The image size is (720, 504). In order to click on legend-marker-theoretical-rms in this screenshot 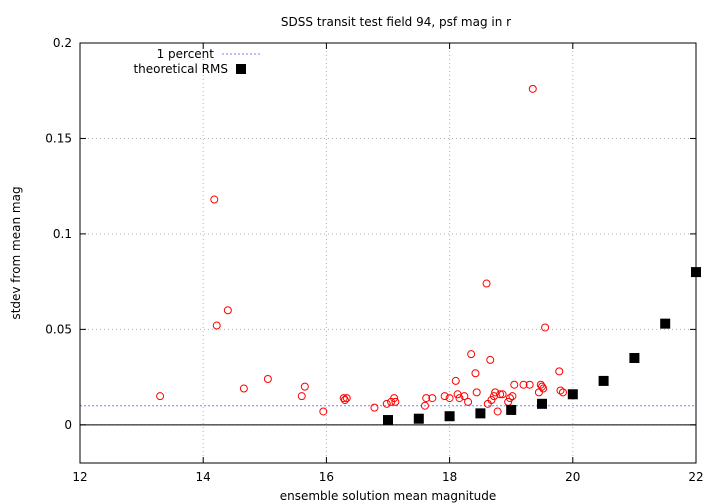, I will do `click(241, 69)`.